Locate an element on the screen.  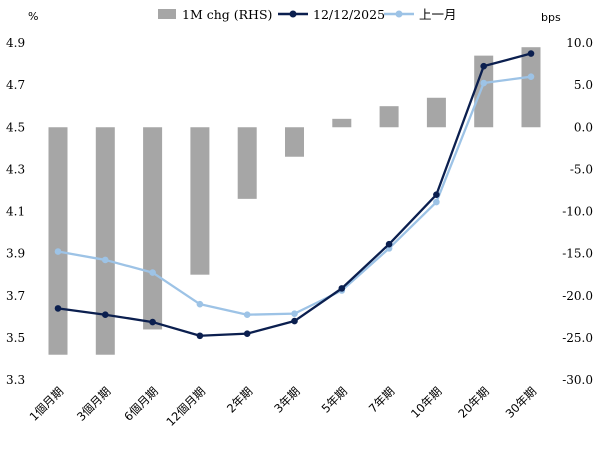
right-tick-label: -5.0 is located at coordinates (581, 169).